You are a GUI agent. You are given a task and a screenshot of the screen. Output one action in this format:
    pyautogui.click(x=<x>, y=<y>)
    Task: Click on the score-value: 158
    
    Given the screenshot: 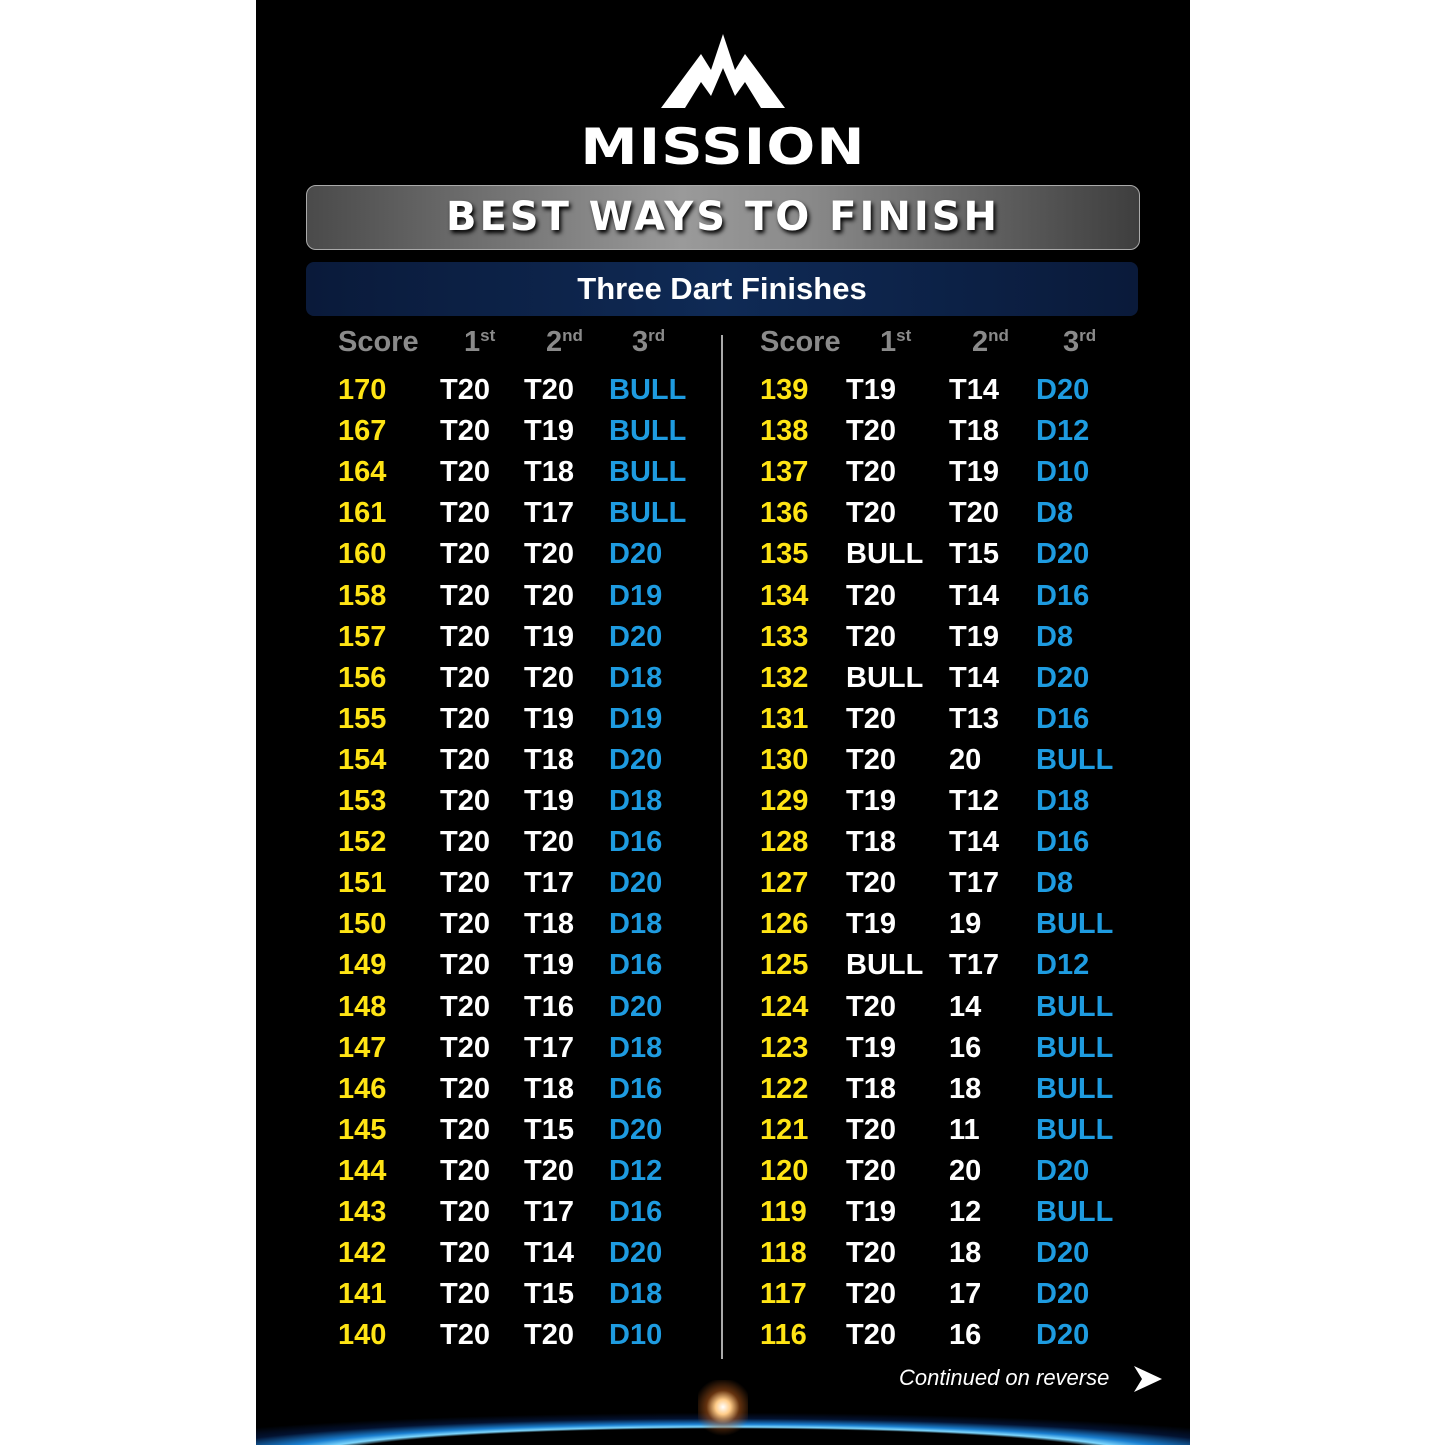 What is the action you would take?
    pyautogui.click(x=362, y=595)
    